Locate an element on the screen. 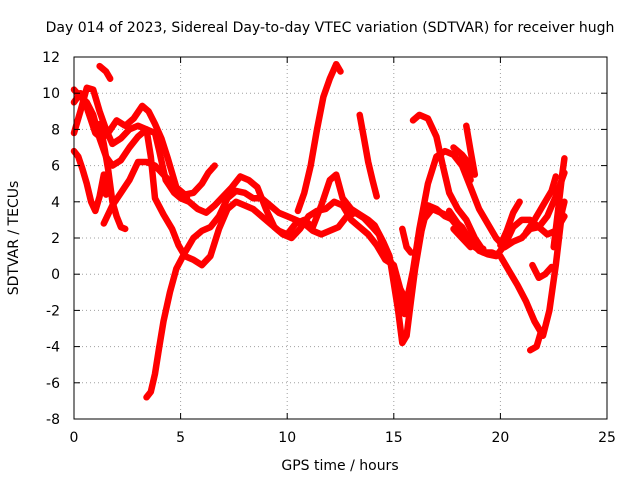 This screenshot has width=640, height=480. series-s13 is located at coordinates (466, 230).